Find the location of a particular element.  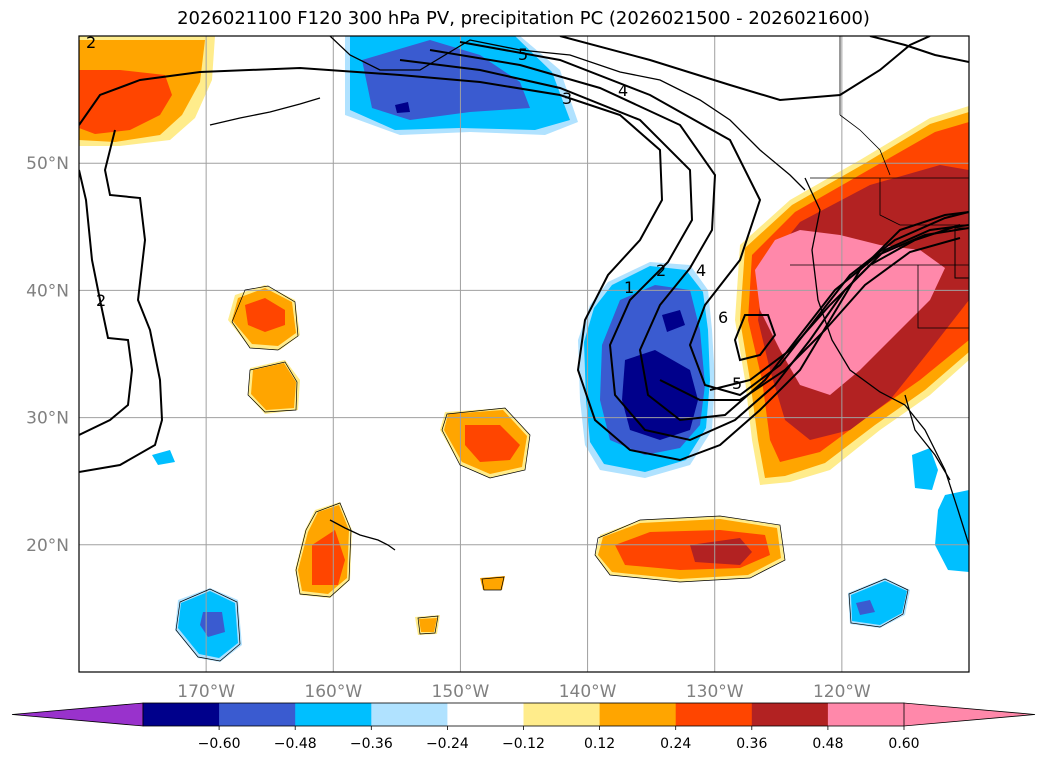

colorbar-tick-label: 0.24 is located at coordinates (675, 744).